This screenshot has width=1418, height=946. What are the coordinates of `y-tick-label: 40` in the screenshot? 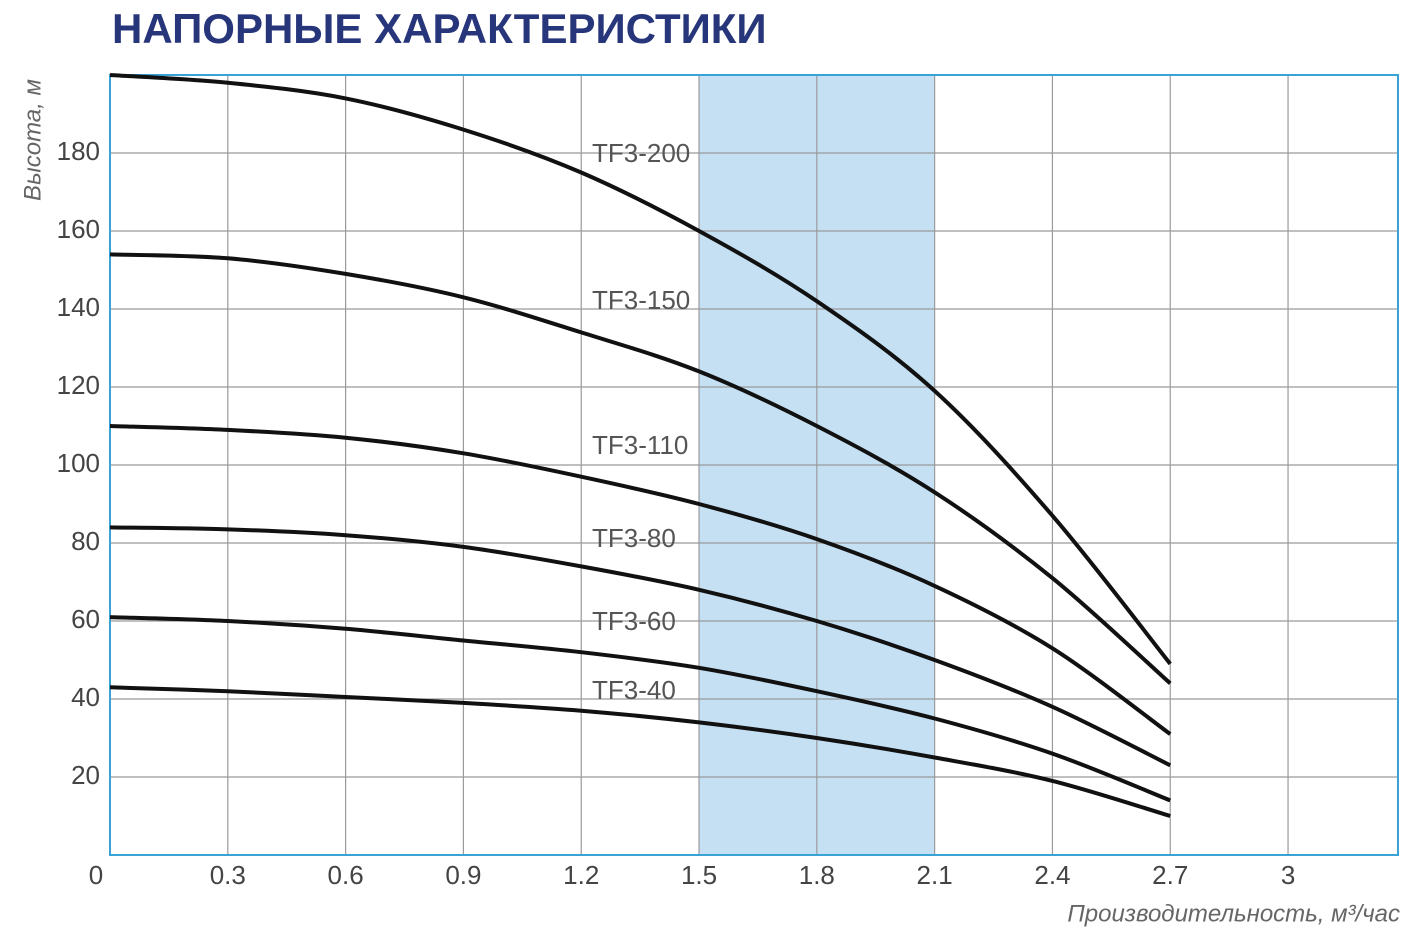 It's located at (85, 697).